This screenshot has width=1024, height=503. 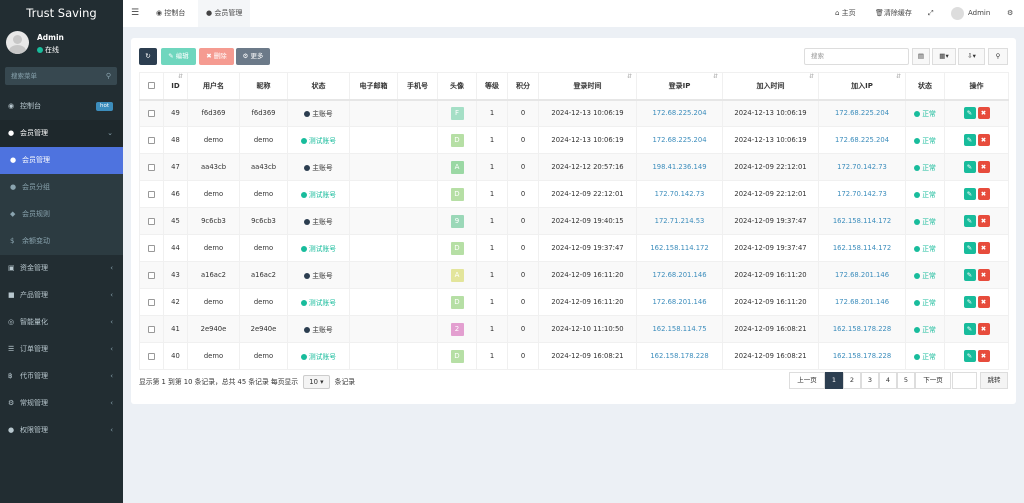 I want to click on cell-login-ip: 198.41.236.149, so click(x=679, y=167).